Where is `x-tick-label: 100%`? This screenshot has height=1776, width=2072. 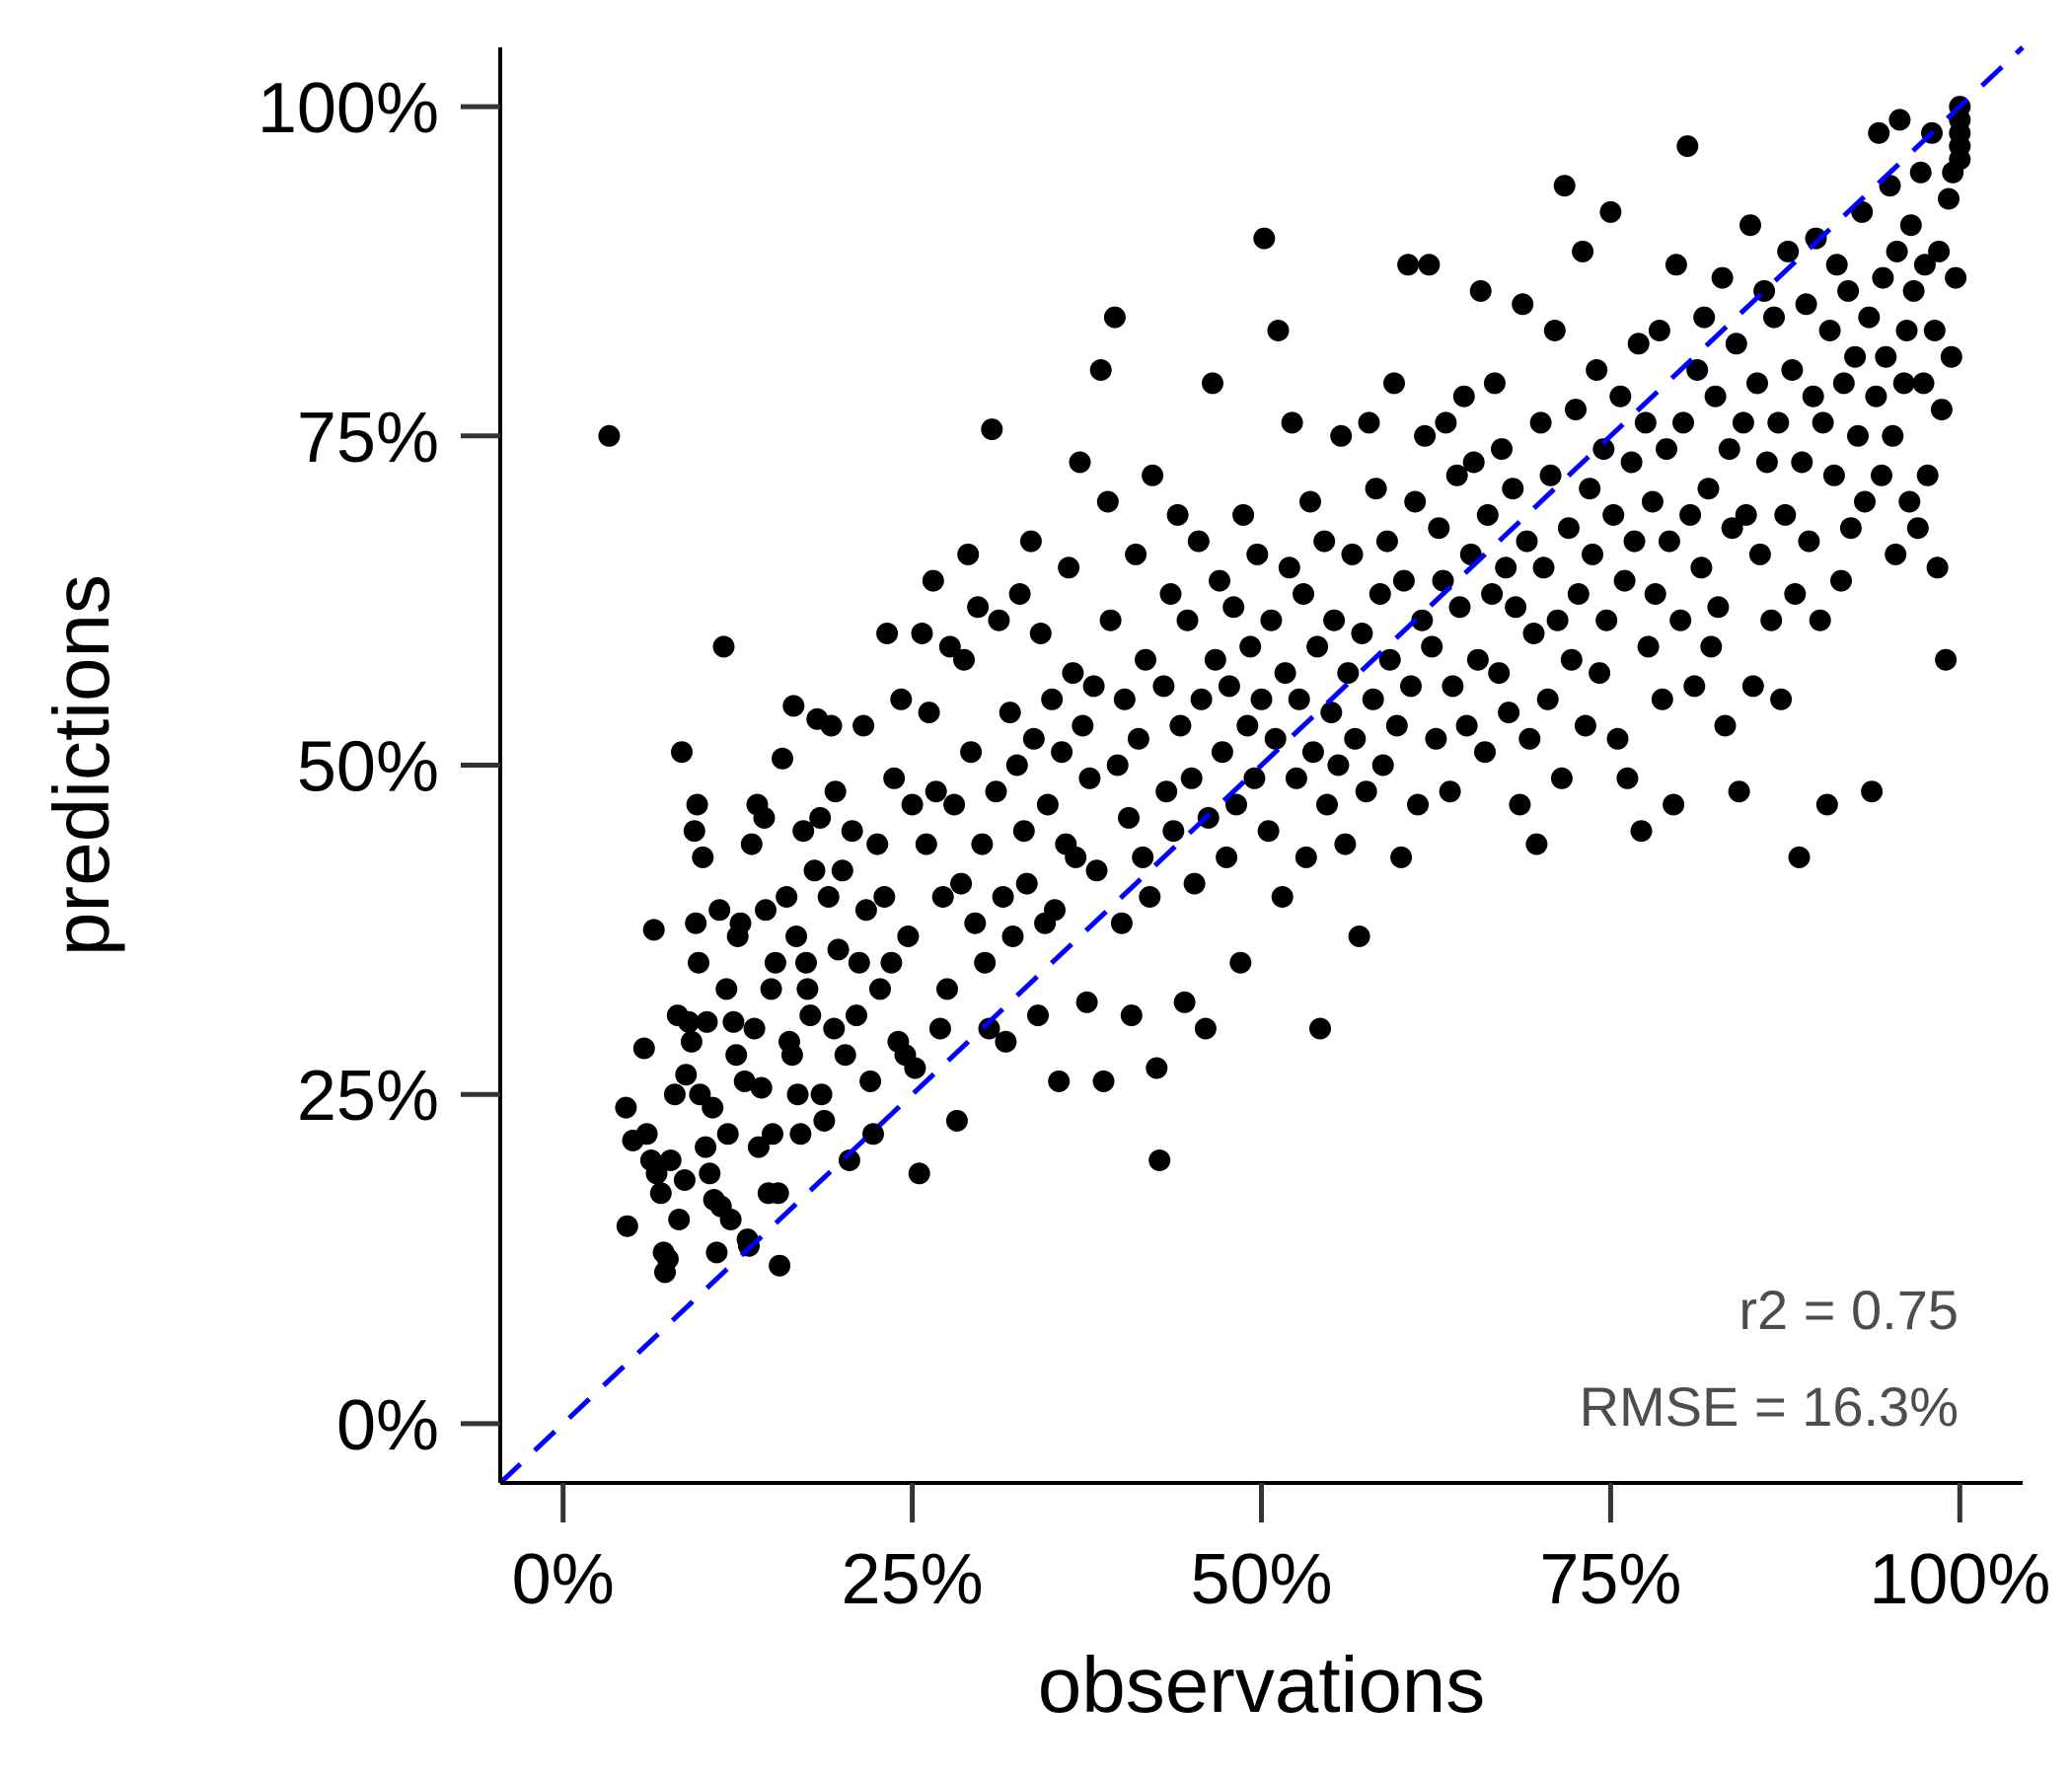
x-tick-label: 100% is located at coordinates (1960, 1580).